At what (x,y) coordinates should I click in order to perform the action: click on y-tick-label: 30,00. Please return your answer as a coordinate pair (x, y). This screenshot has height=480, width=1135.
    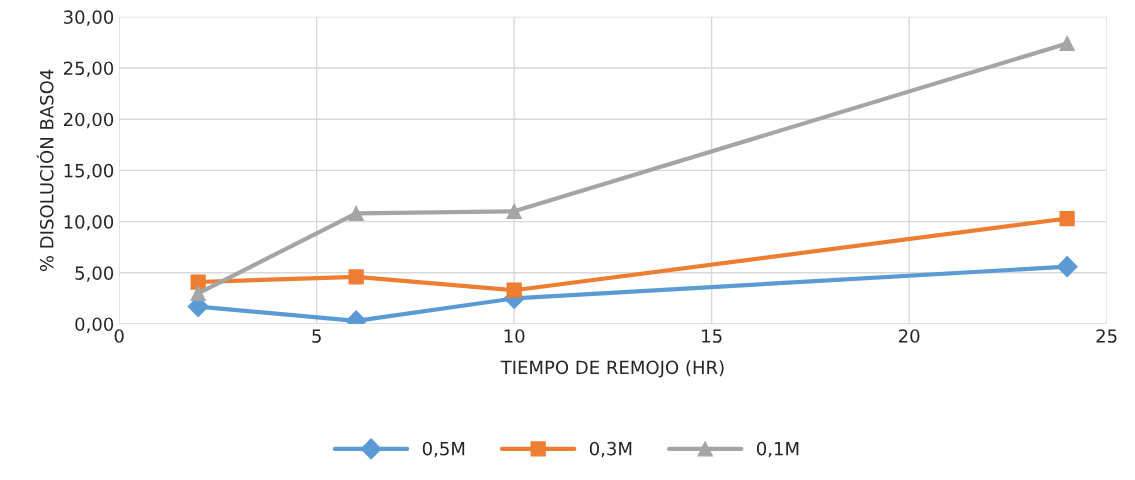
    Looking at the image, I should click on (89, 18).